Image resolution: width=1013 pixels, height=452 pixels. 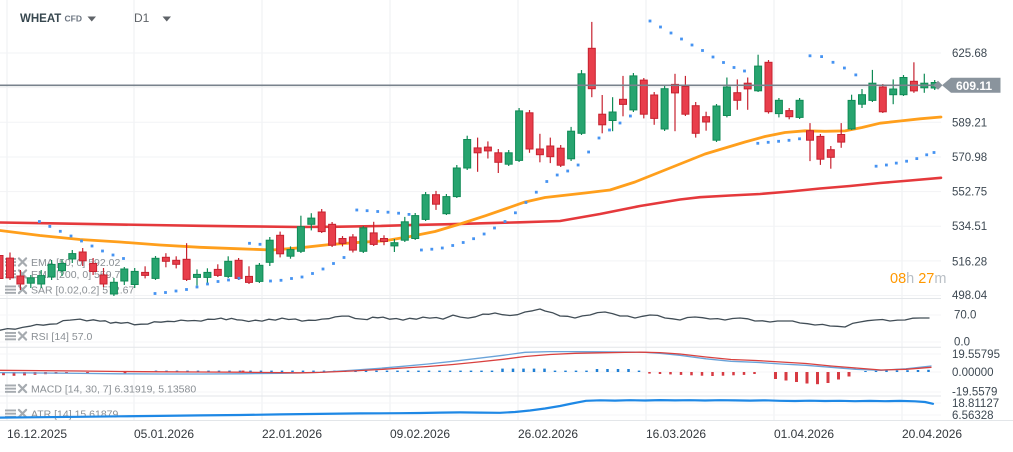 What do you see at coordinates (918, 279) in the screenshot?
I see `svg-text: 08h 27m` at bounding box center [918, 279].